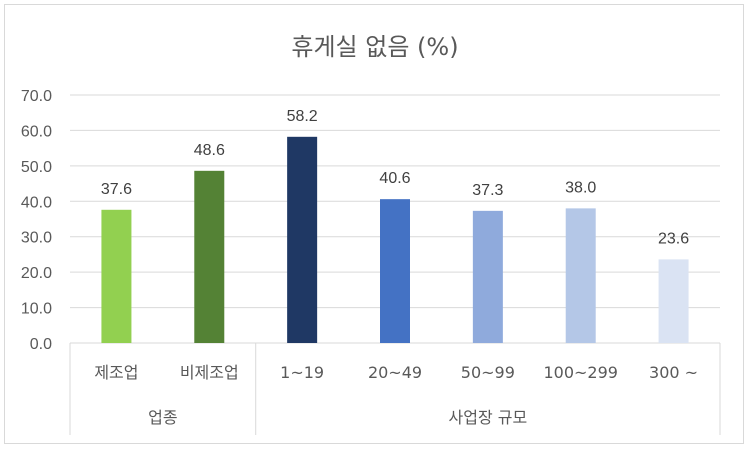 This screenshot has width=750, height=450. What do you see at coordinates (209, 150) in the screenshot?
I see `value-label: 48.6` at bounding box center [209, 150].